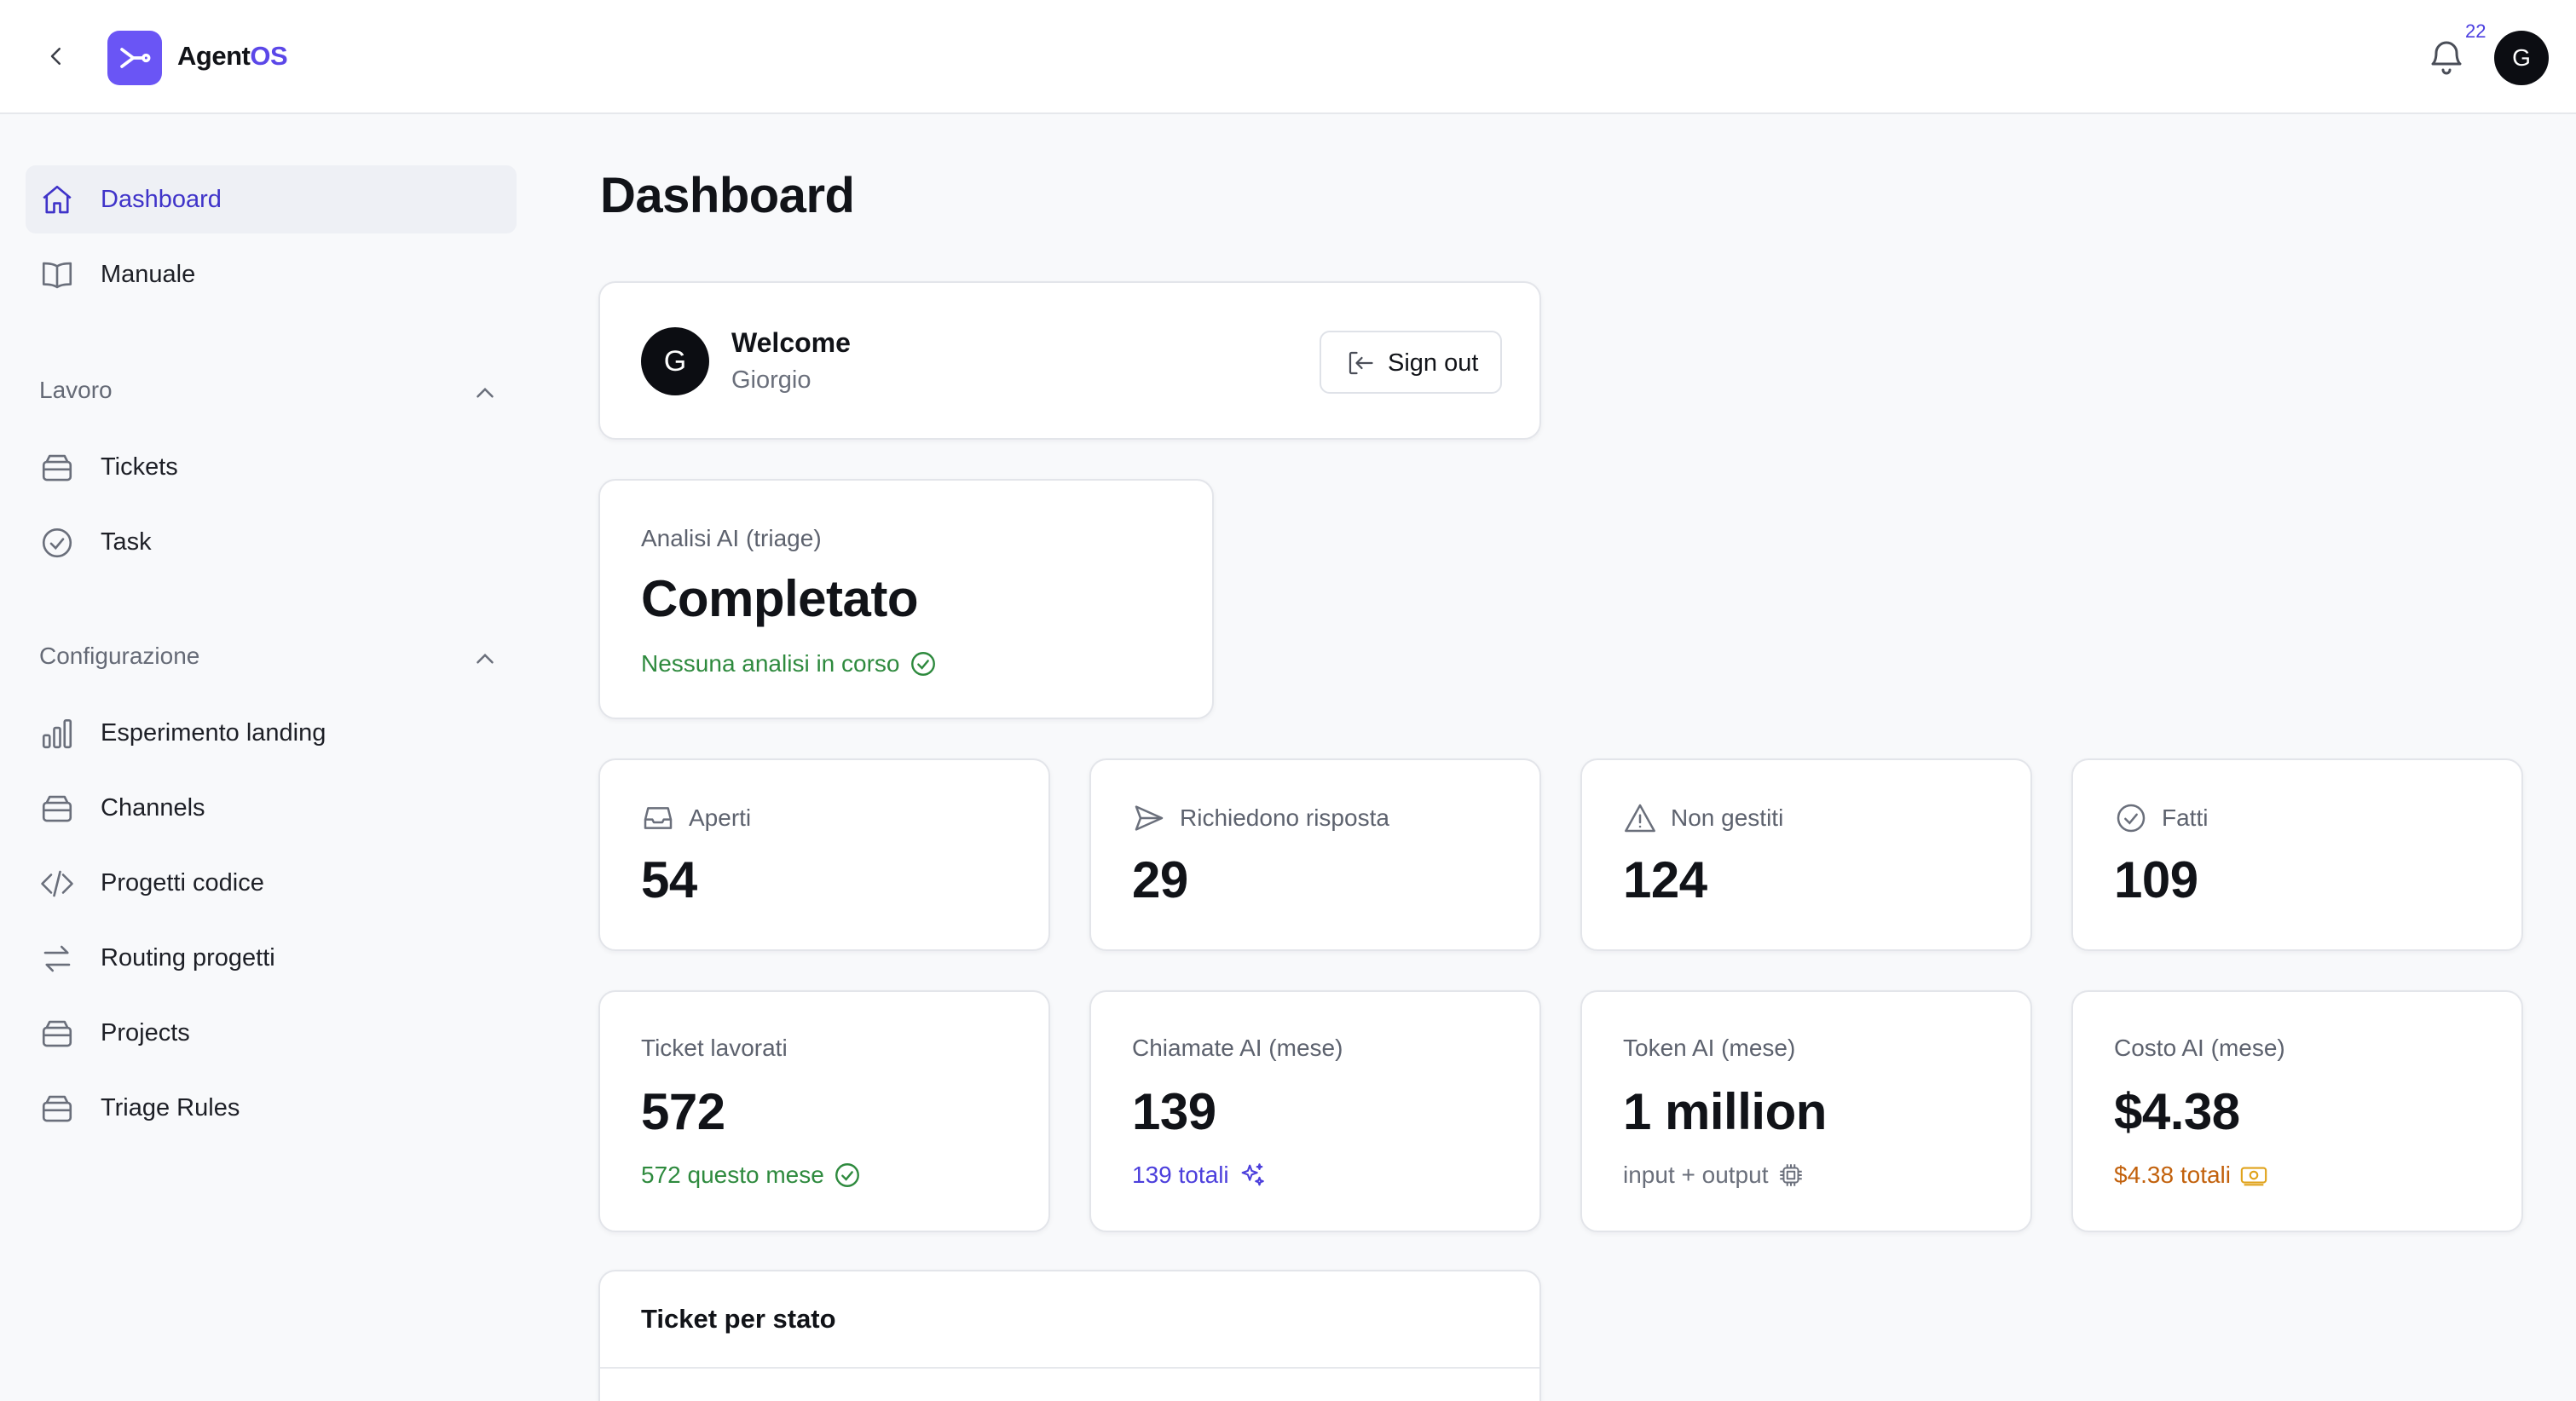 The image size is (2576, 1401). I want to click on code-icon, so click(57, 883).